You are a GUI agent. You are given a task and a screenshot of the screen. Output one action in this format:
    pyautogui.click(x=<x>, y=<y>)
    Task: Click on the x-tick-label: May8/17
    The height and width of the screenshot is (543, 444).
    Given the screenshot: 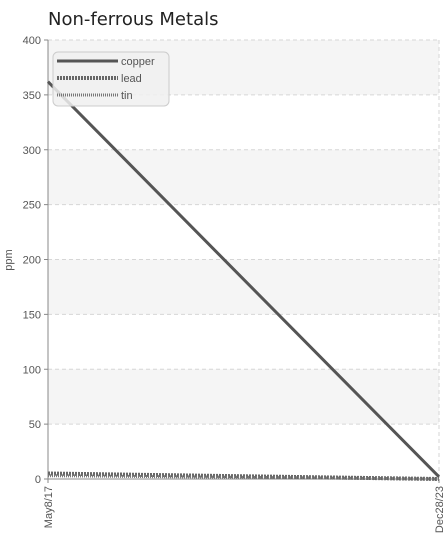 What is the action you would take?
    pyautogui.click(x=49, y=507)
    